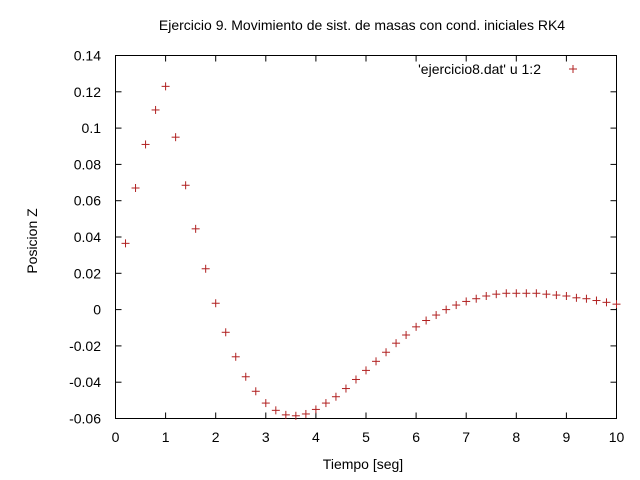 Image resolution: width=640 pixels, height=480 pixels. What do you see at coordinates (617, 437) in the screenshot?
I see `x-tick-label: 10` at bounding box center [617, 437].